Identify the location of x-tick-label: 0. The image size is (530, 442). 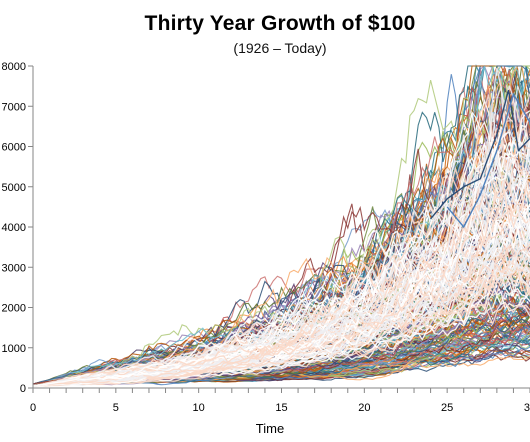
(33, 408).